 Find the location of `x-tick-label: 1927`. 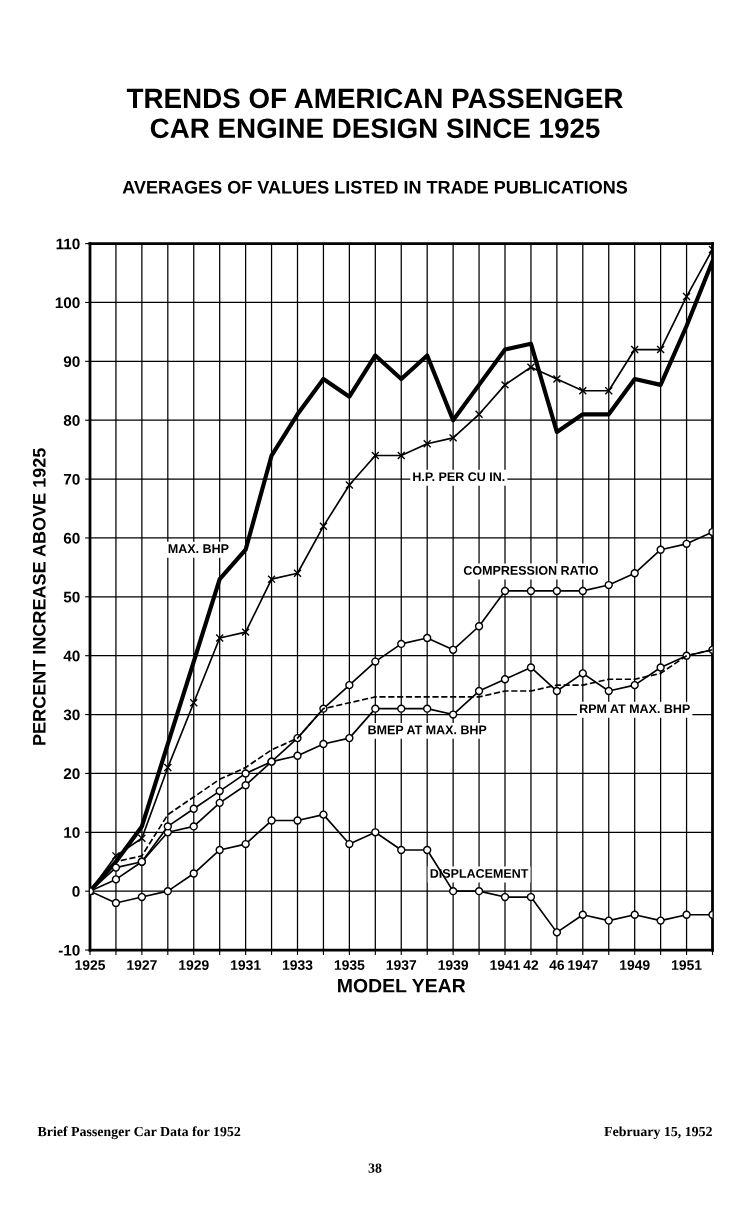

x-tick-label: 1927 is located at coordinates (142, 965).